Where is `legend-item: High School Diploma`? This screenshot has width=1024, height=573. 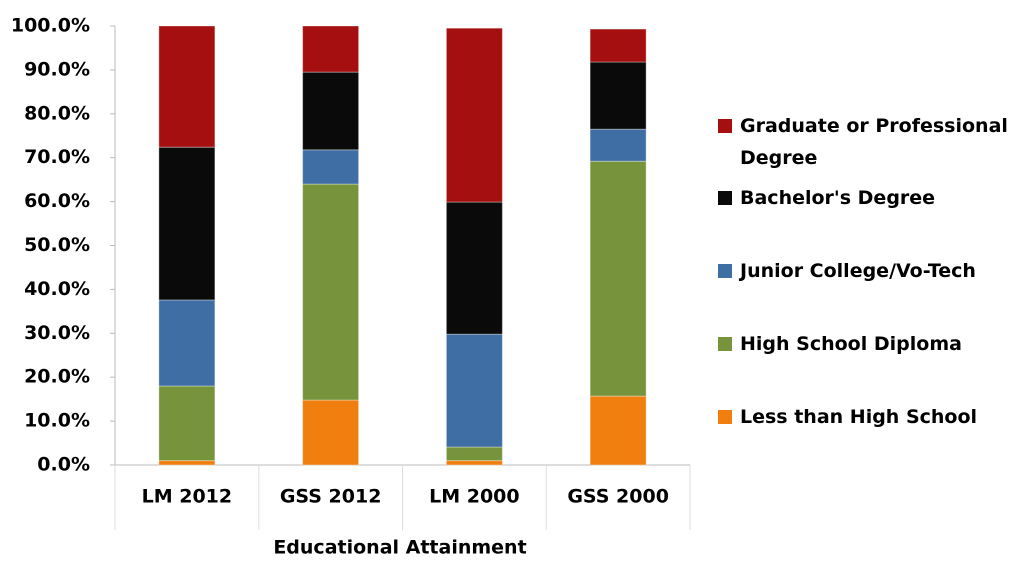 legend-item: High School Diploma is located at coordinates (871, 344).